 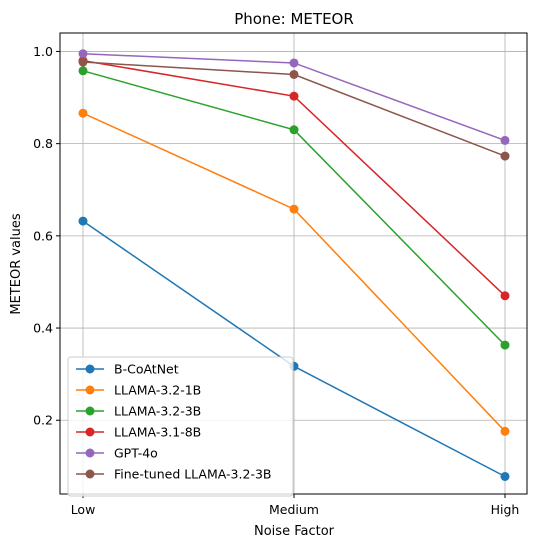 I want to click on y-tick-label: 0.6, so click(x=43, y=235).